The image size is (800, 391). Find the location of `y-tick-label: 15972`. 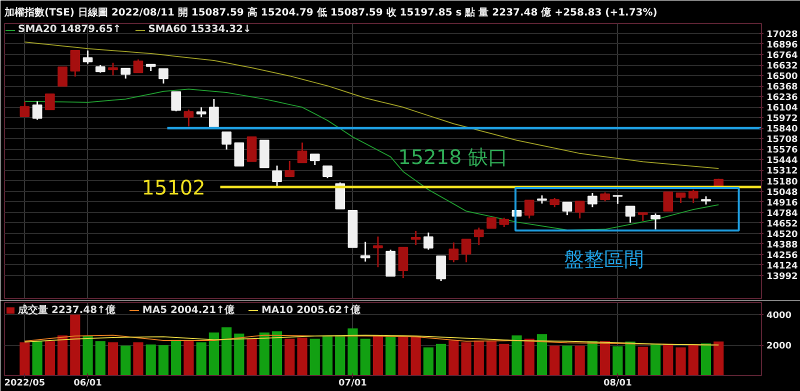

y-tick-label: 15972 is located at coordinates (782, 119).